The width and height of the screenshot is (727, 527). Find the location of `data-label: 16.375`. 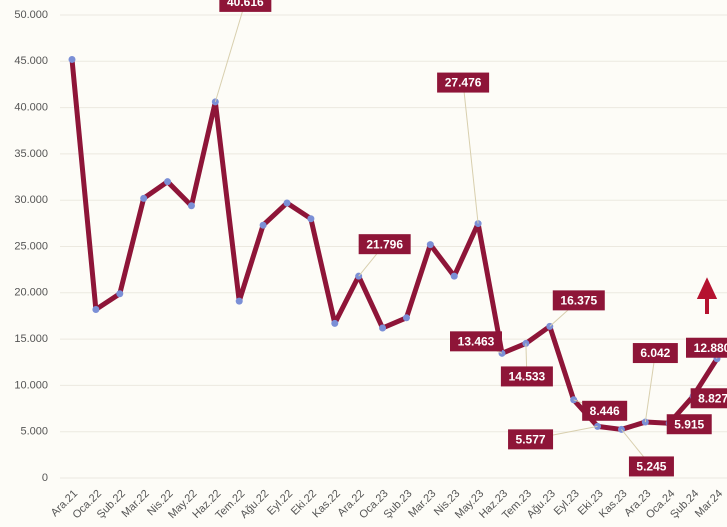

data-label: 16.375 is located at coordinates (578, 301).